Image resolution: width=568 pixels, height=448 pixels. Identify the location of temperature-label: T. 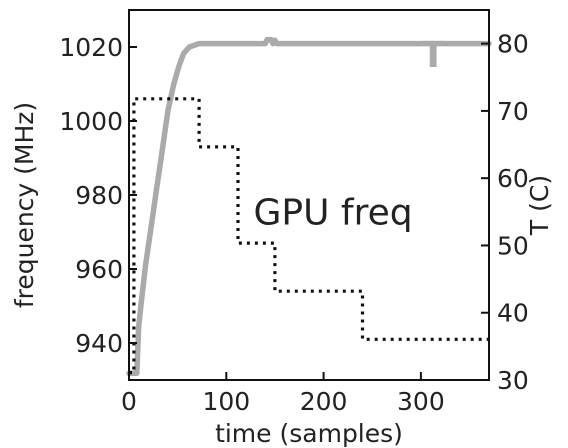
(433, 55).